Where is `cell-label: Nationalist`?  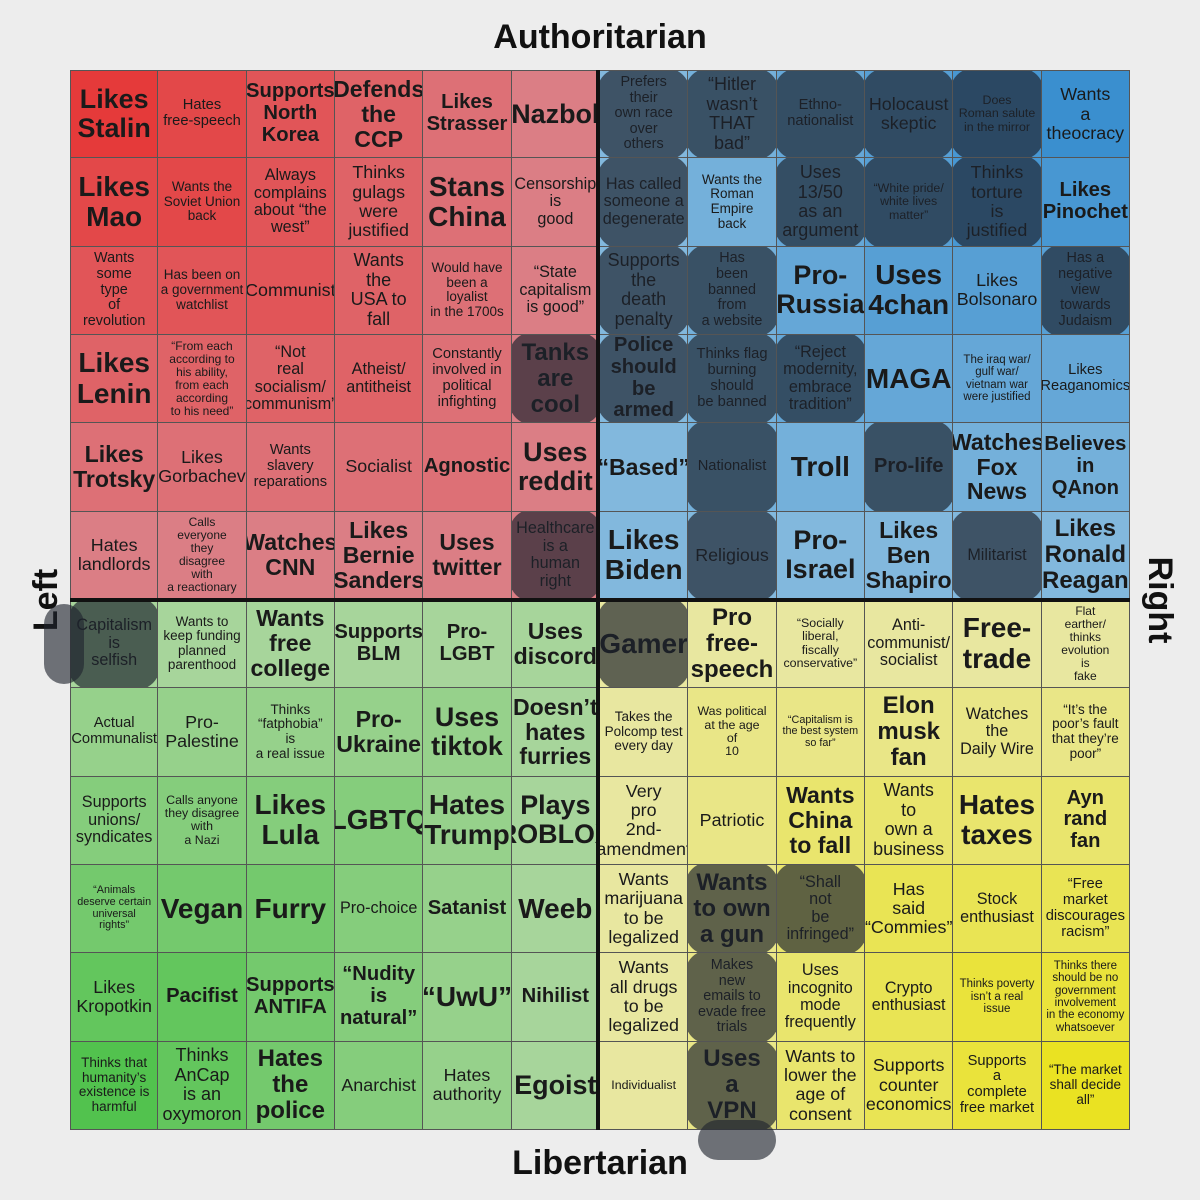 cell-label: Nationalist is located at coordinates (732, 466).